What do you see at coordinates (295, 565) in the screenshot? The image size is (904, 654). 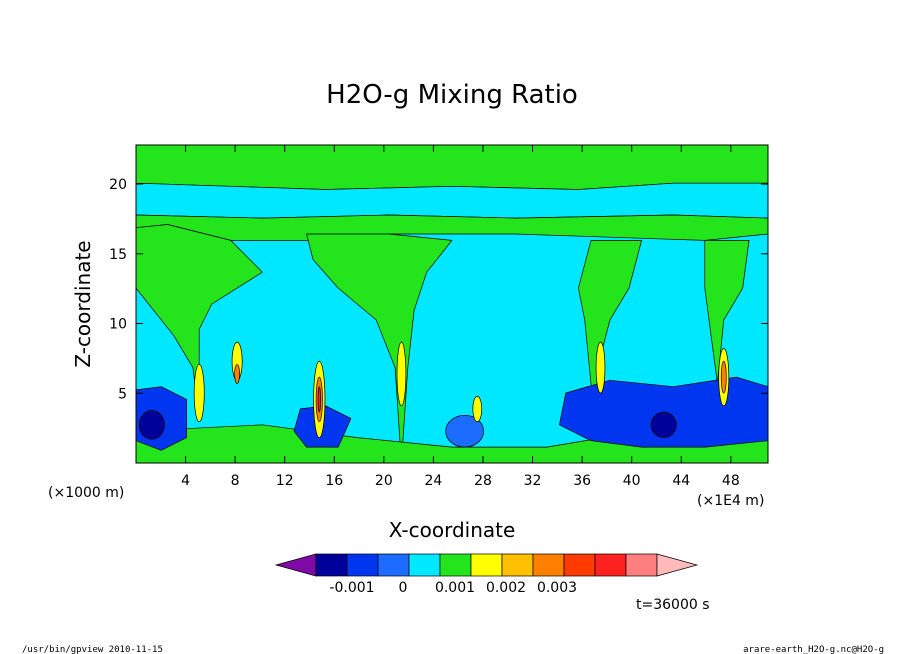 I see `colorbar-min-triangle` at bounding box center [295, 565].